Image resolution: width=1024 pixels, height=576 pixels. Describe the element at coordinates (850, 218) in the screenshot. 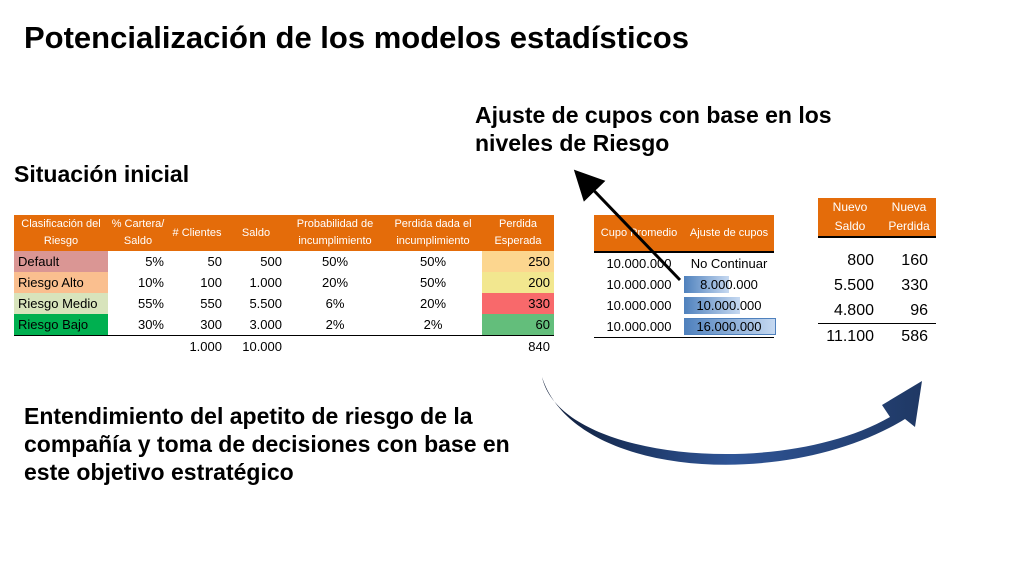

I see `header-nuevo-saldo: Nuevo Saldo` at that location.